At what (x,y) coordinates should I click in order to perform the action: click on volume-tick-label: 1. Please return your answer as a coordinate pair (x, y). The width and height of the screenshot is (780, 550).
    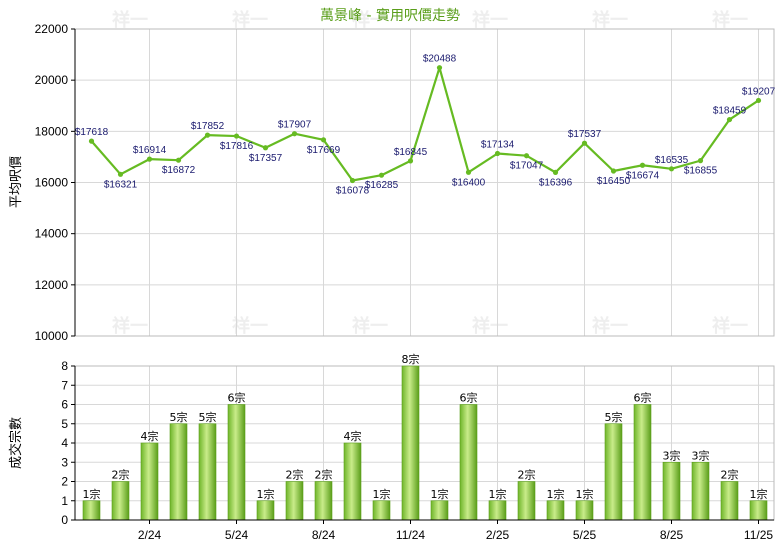
    Looking at the image, I should click on (64, 501).